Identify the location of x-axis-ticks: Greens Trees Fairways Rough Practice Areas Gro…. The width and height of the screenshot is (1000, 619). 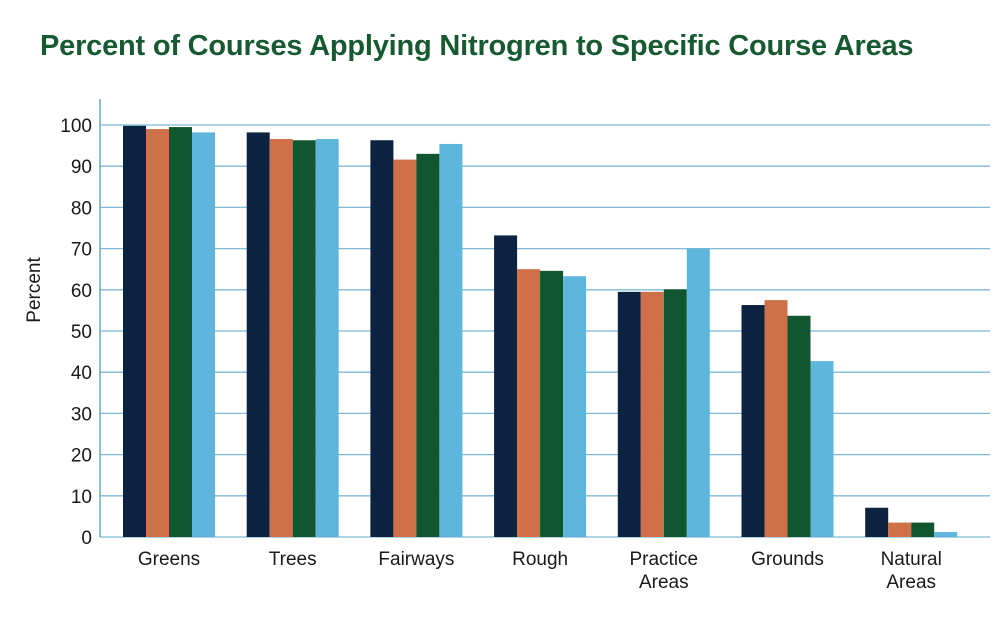
(540, 571).